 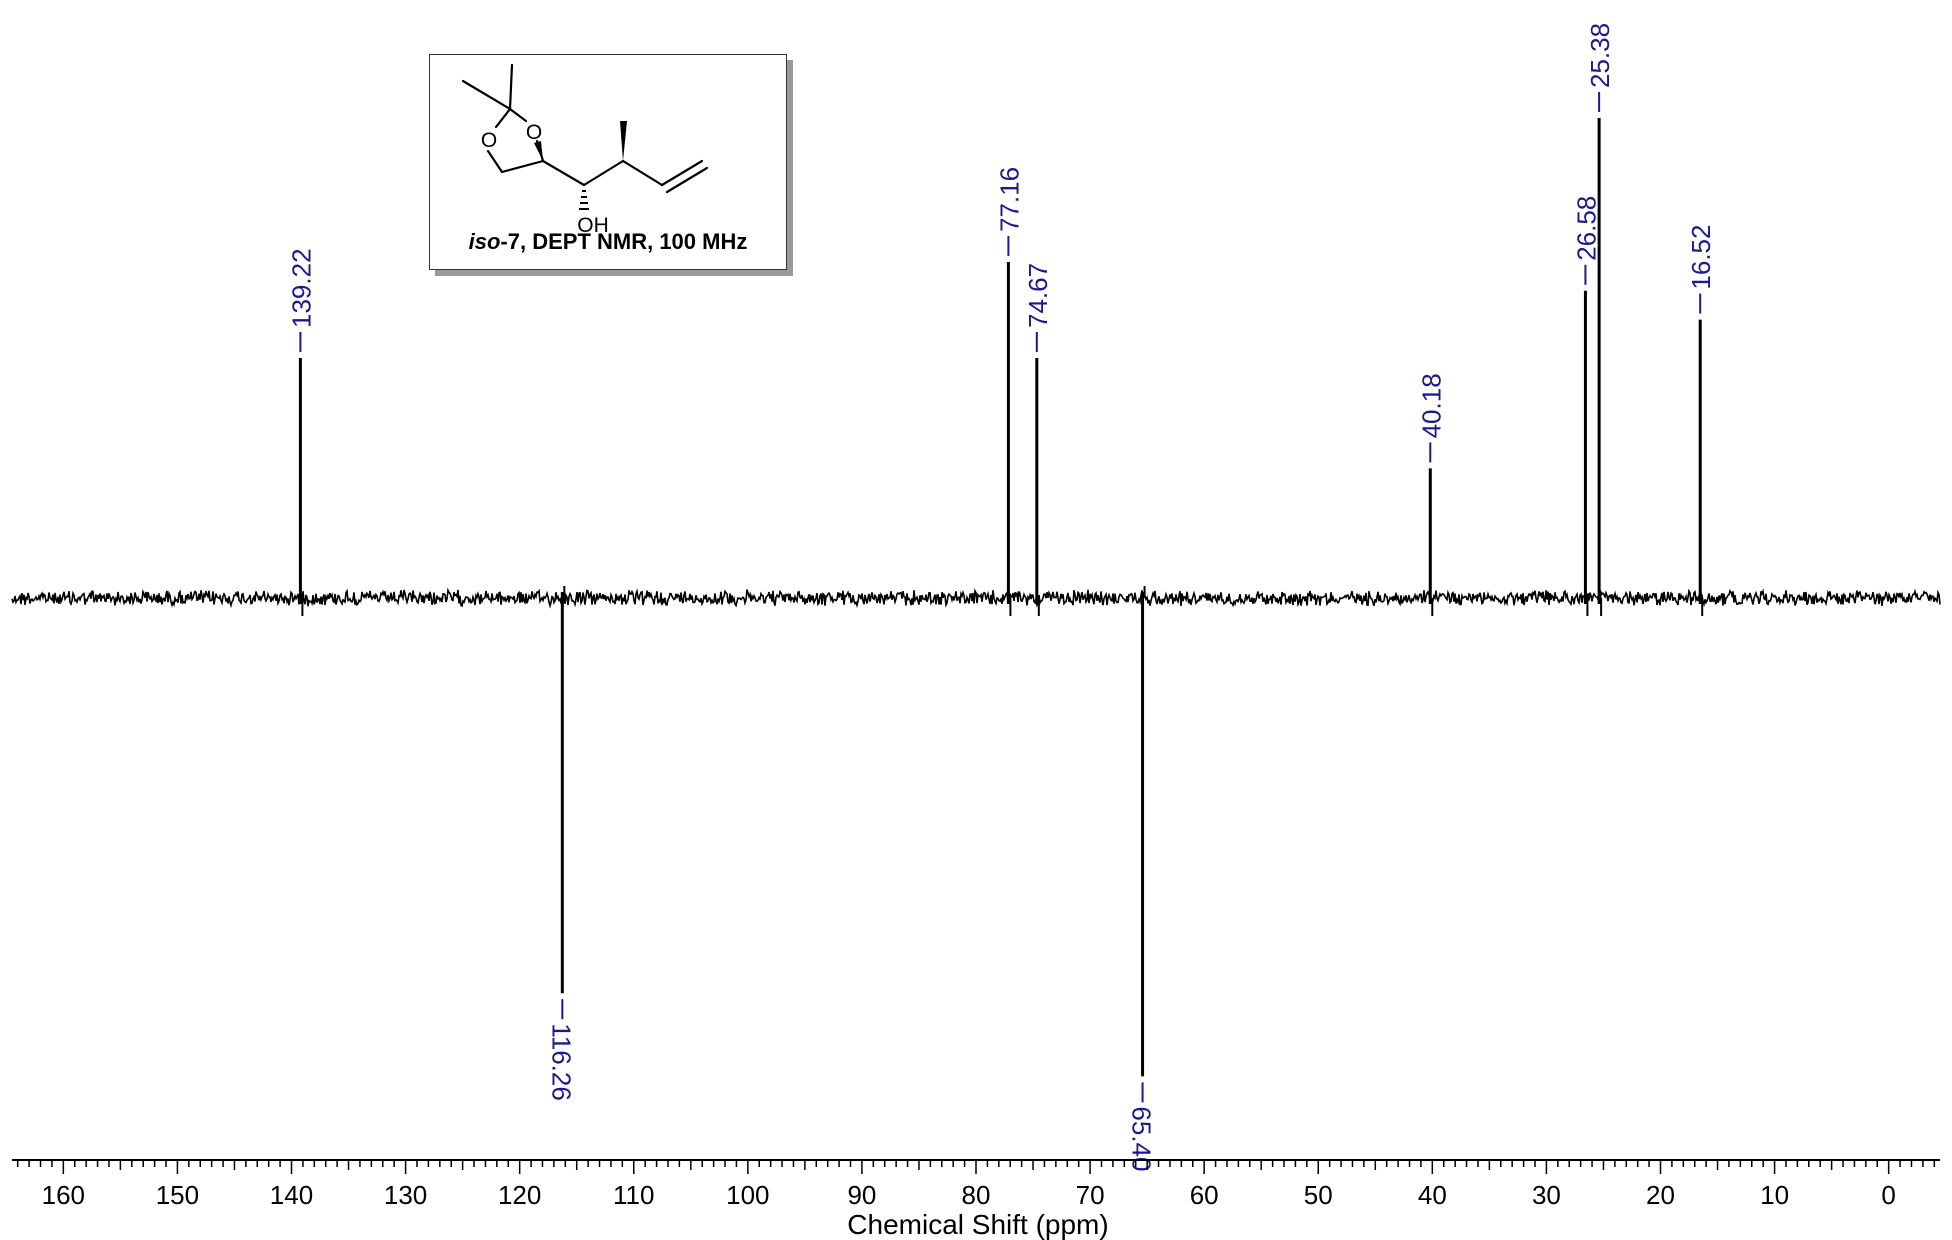 I want to click on peak-label-139.22: 139.22, so click(x=301, y=300).